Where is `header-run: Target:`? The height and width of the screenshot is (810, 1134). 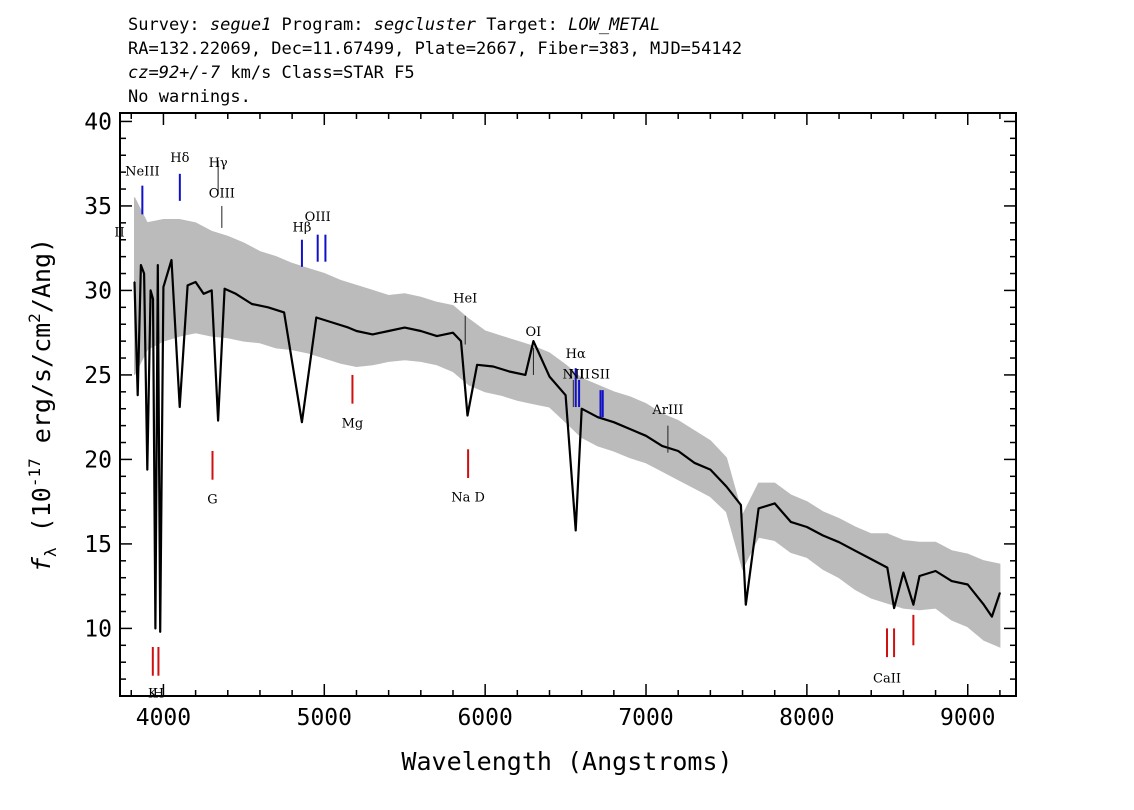
header-run: Target: is located at coordinates (522, 25).